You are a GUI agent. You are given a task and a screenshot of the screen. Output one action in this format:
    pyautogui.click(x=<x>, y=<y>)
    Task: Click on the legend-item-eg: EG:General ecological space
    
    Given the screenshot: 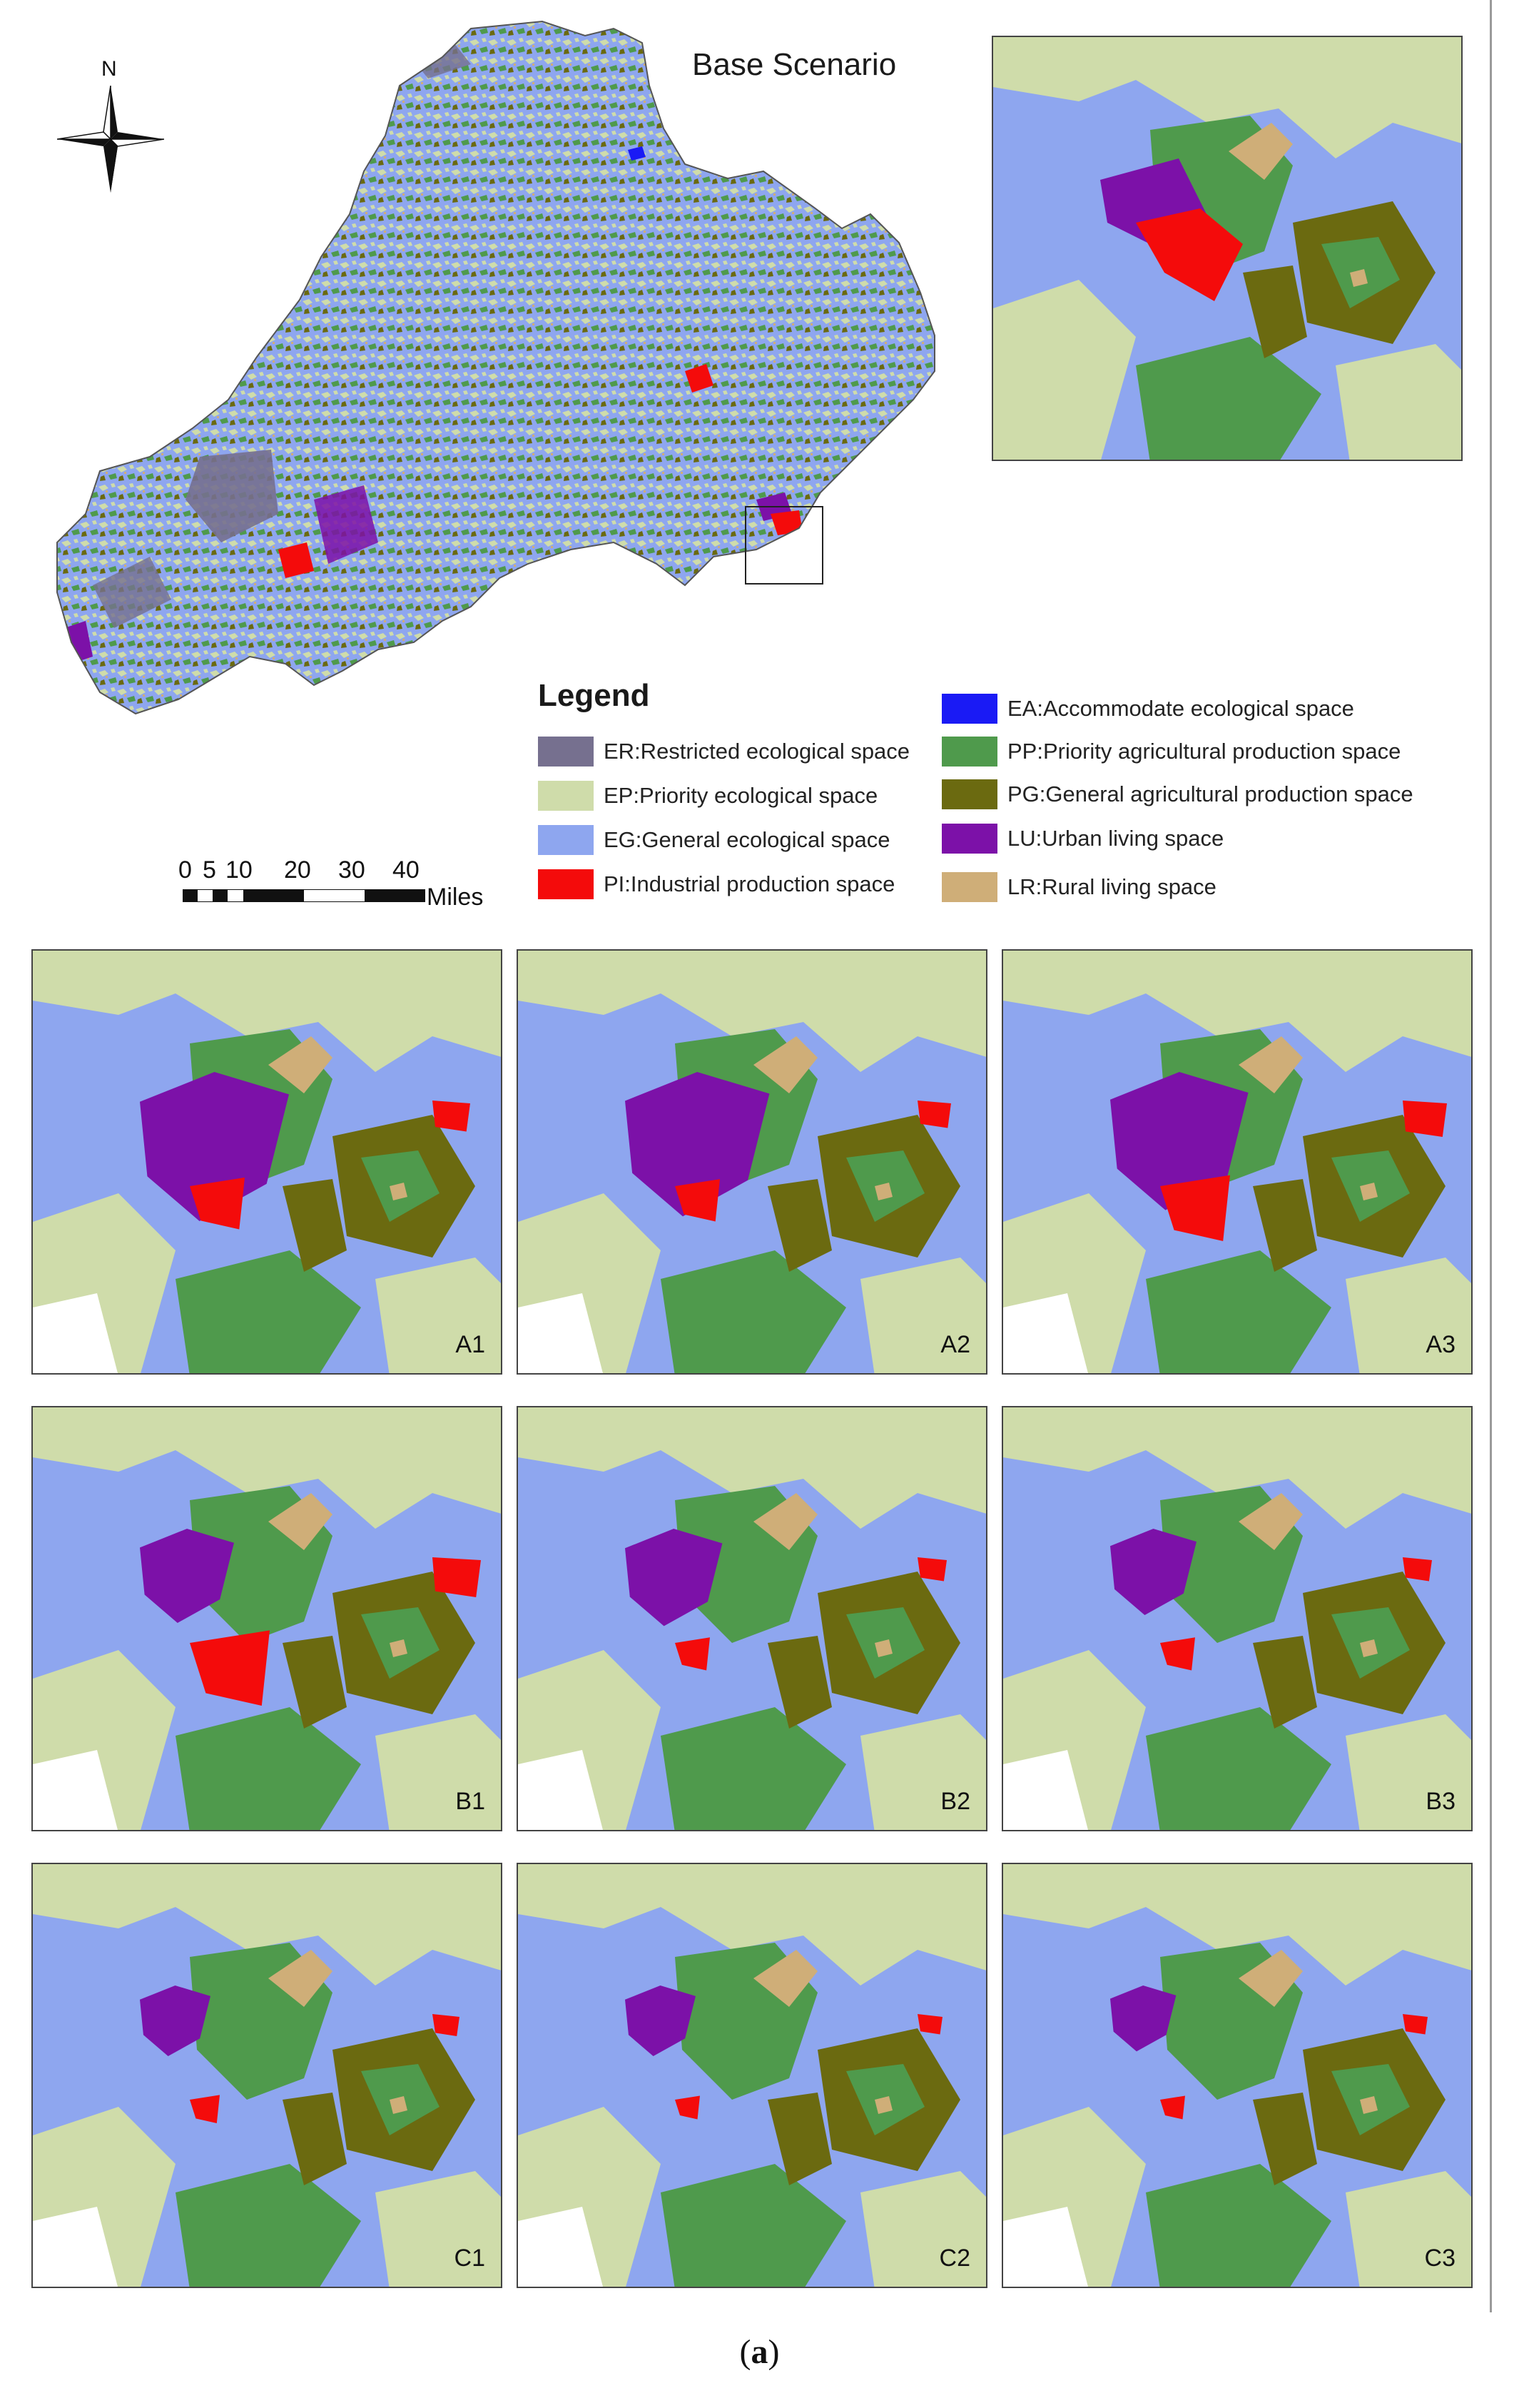 What is the action you would take?
    pyautogui.click(x=714, y=840)
    